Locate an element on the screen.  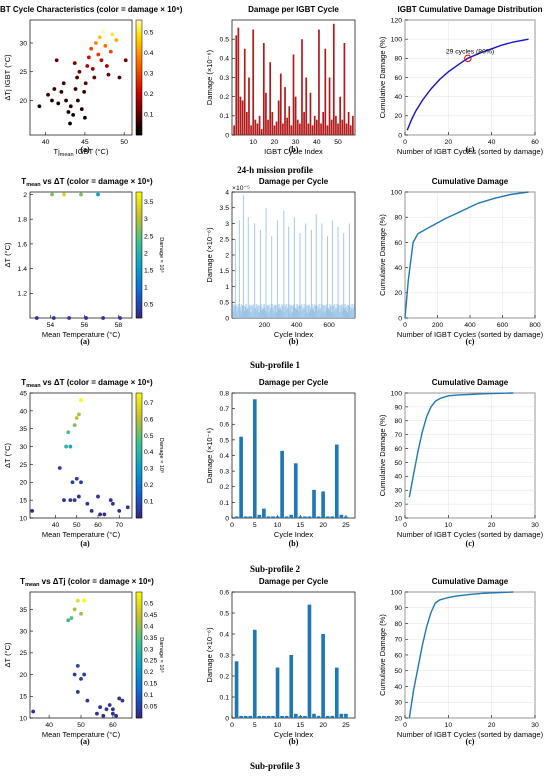
x-tick-label: 60 is located at coordinates (535, 142).